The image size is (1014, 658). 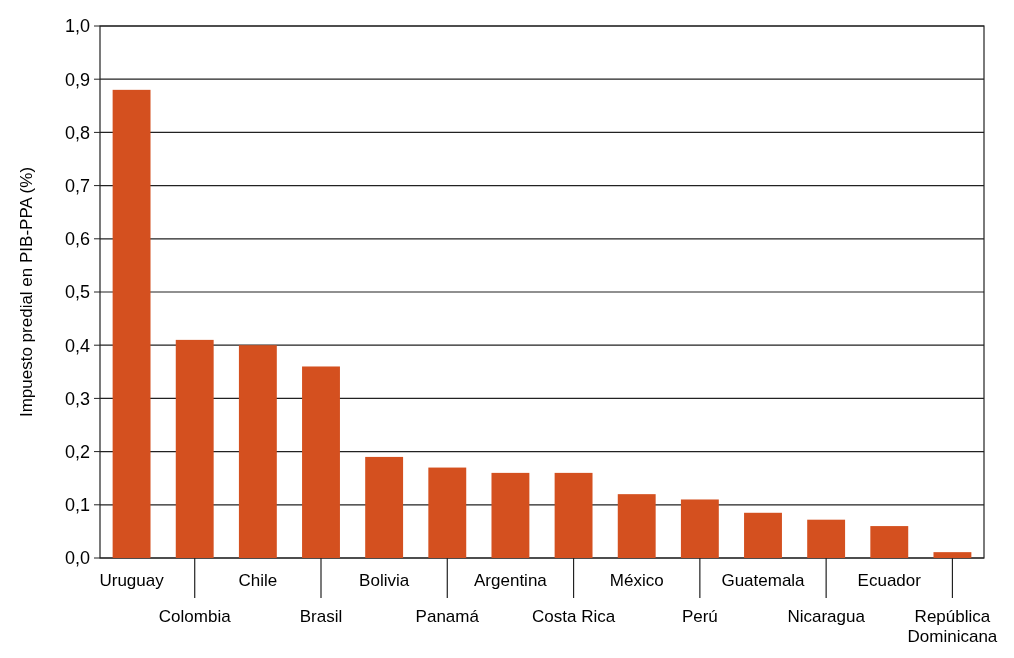 I want to click on y-axis-title: Impuesto predial en PIB-PPA (%), so click(x=26, y=292).